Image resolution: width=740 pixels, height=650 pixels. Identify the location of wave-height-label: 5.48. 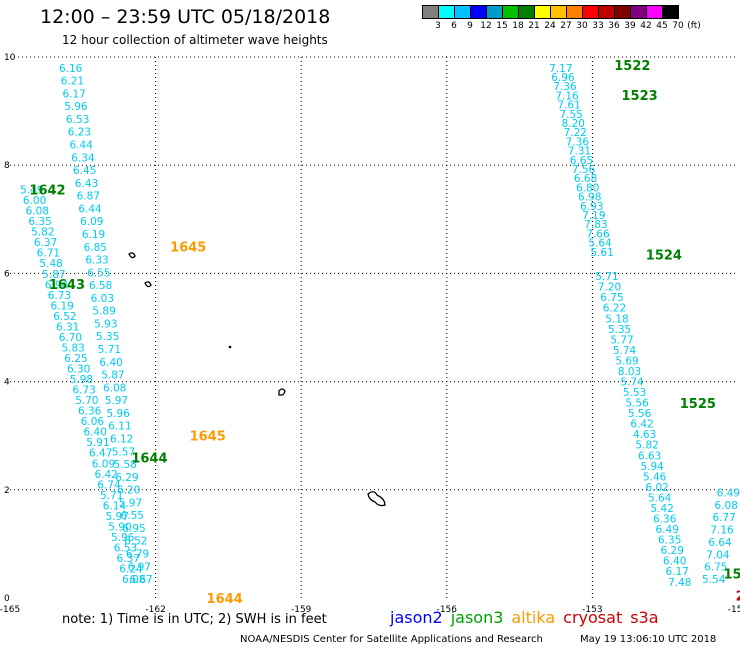
(50, 264).